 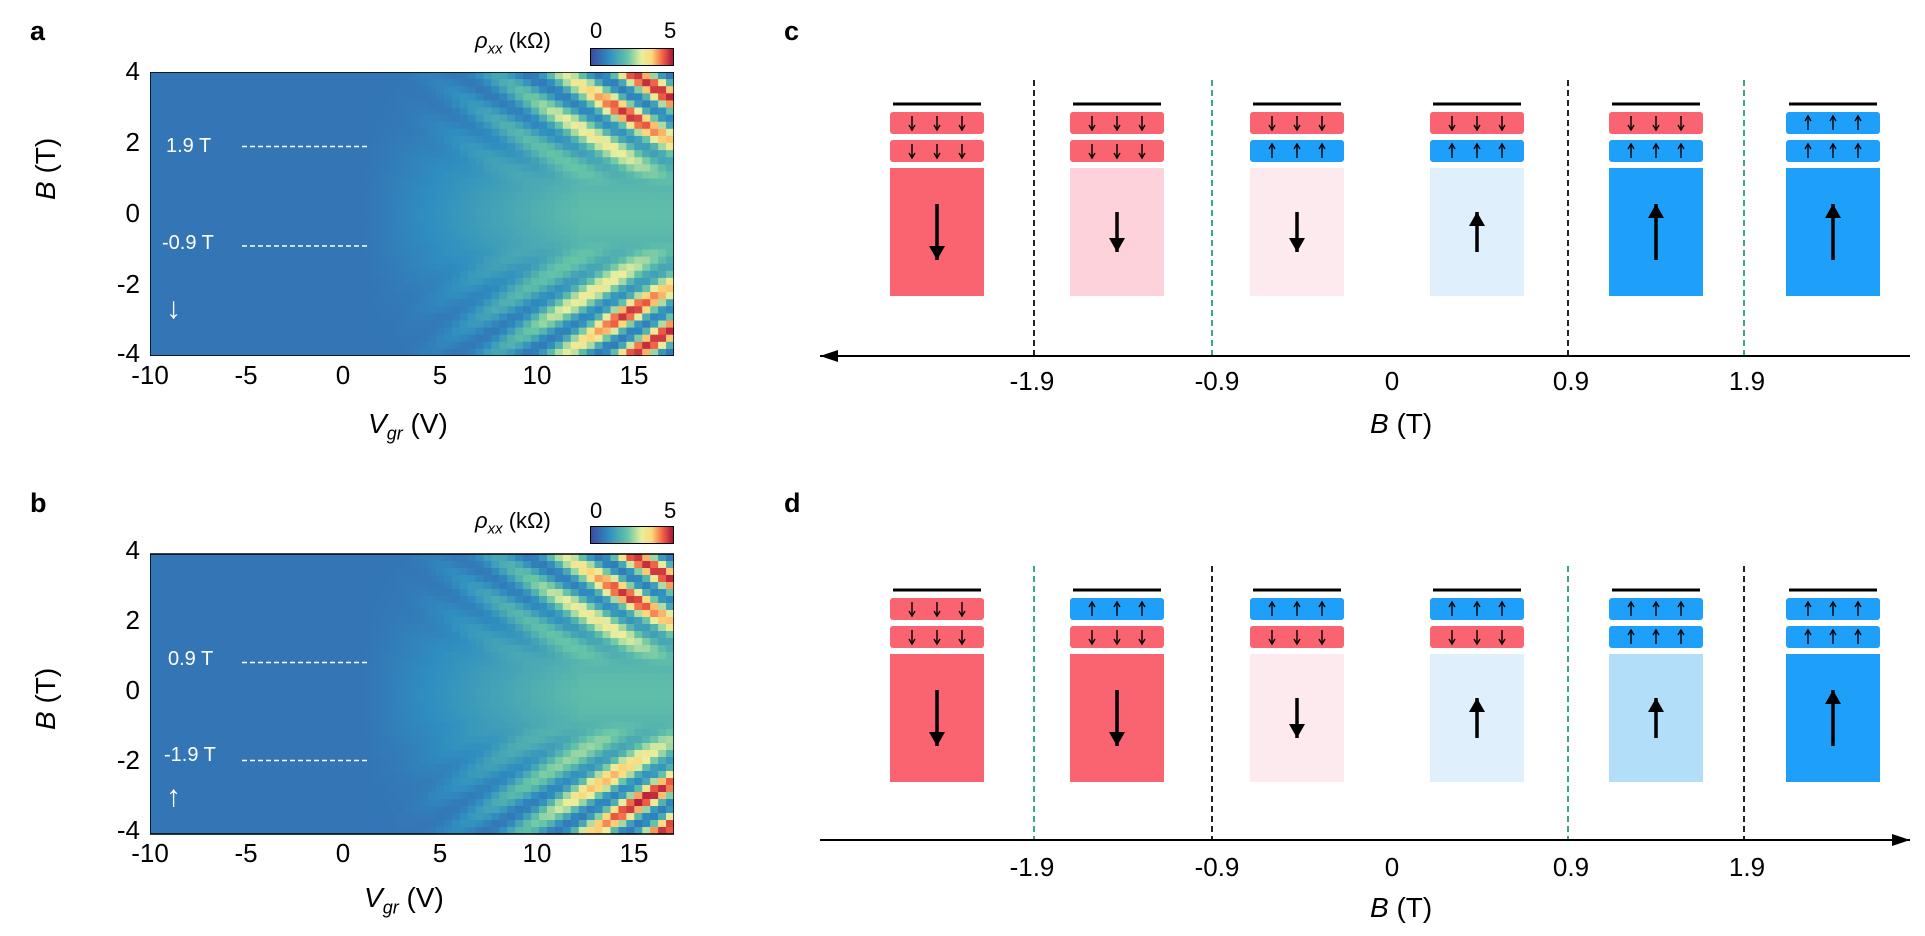 What do you see at coordinates (412, 214) in the screenshot?
I see `heatmap-cells` at bounding box center [412, 214].